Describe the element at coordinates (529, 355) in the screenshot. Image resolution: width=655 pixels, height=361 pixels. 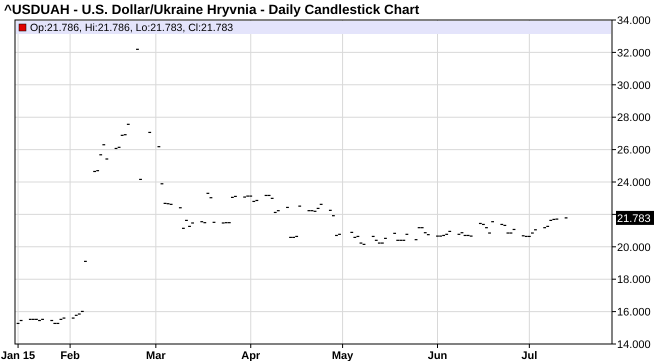
I see `x-tick-label: Jul` at that location.